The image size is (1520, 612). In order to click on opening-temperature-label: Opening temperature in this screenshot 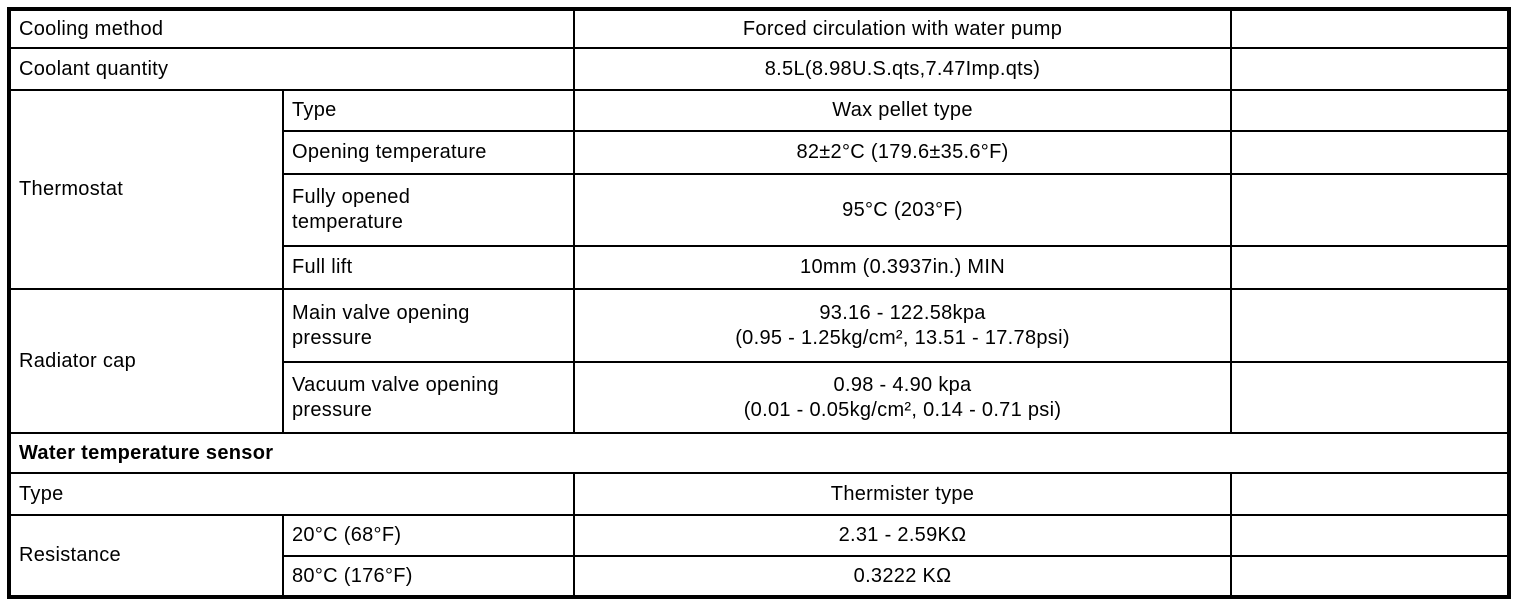, I will do `click(428, 152)`.